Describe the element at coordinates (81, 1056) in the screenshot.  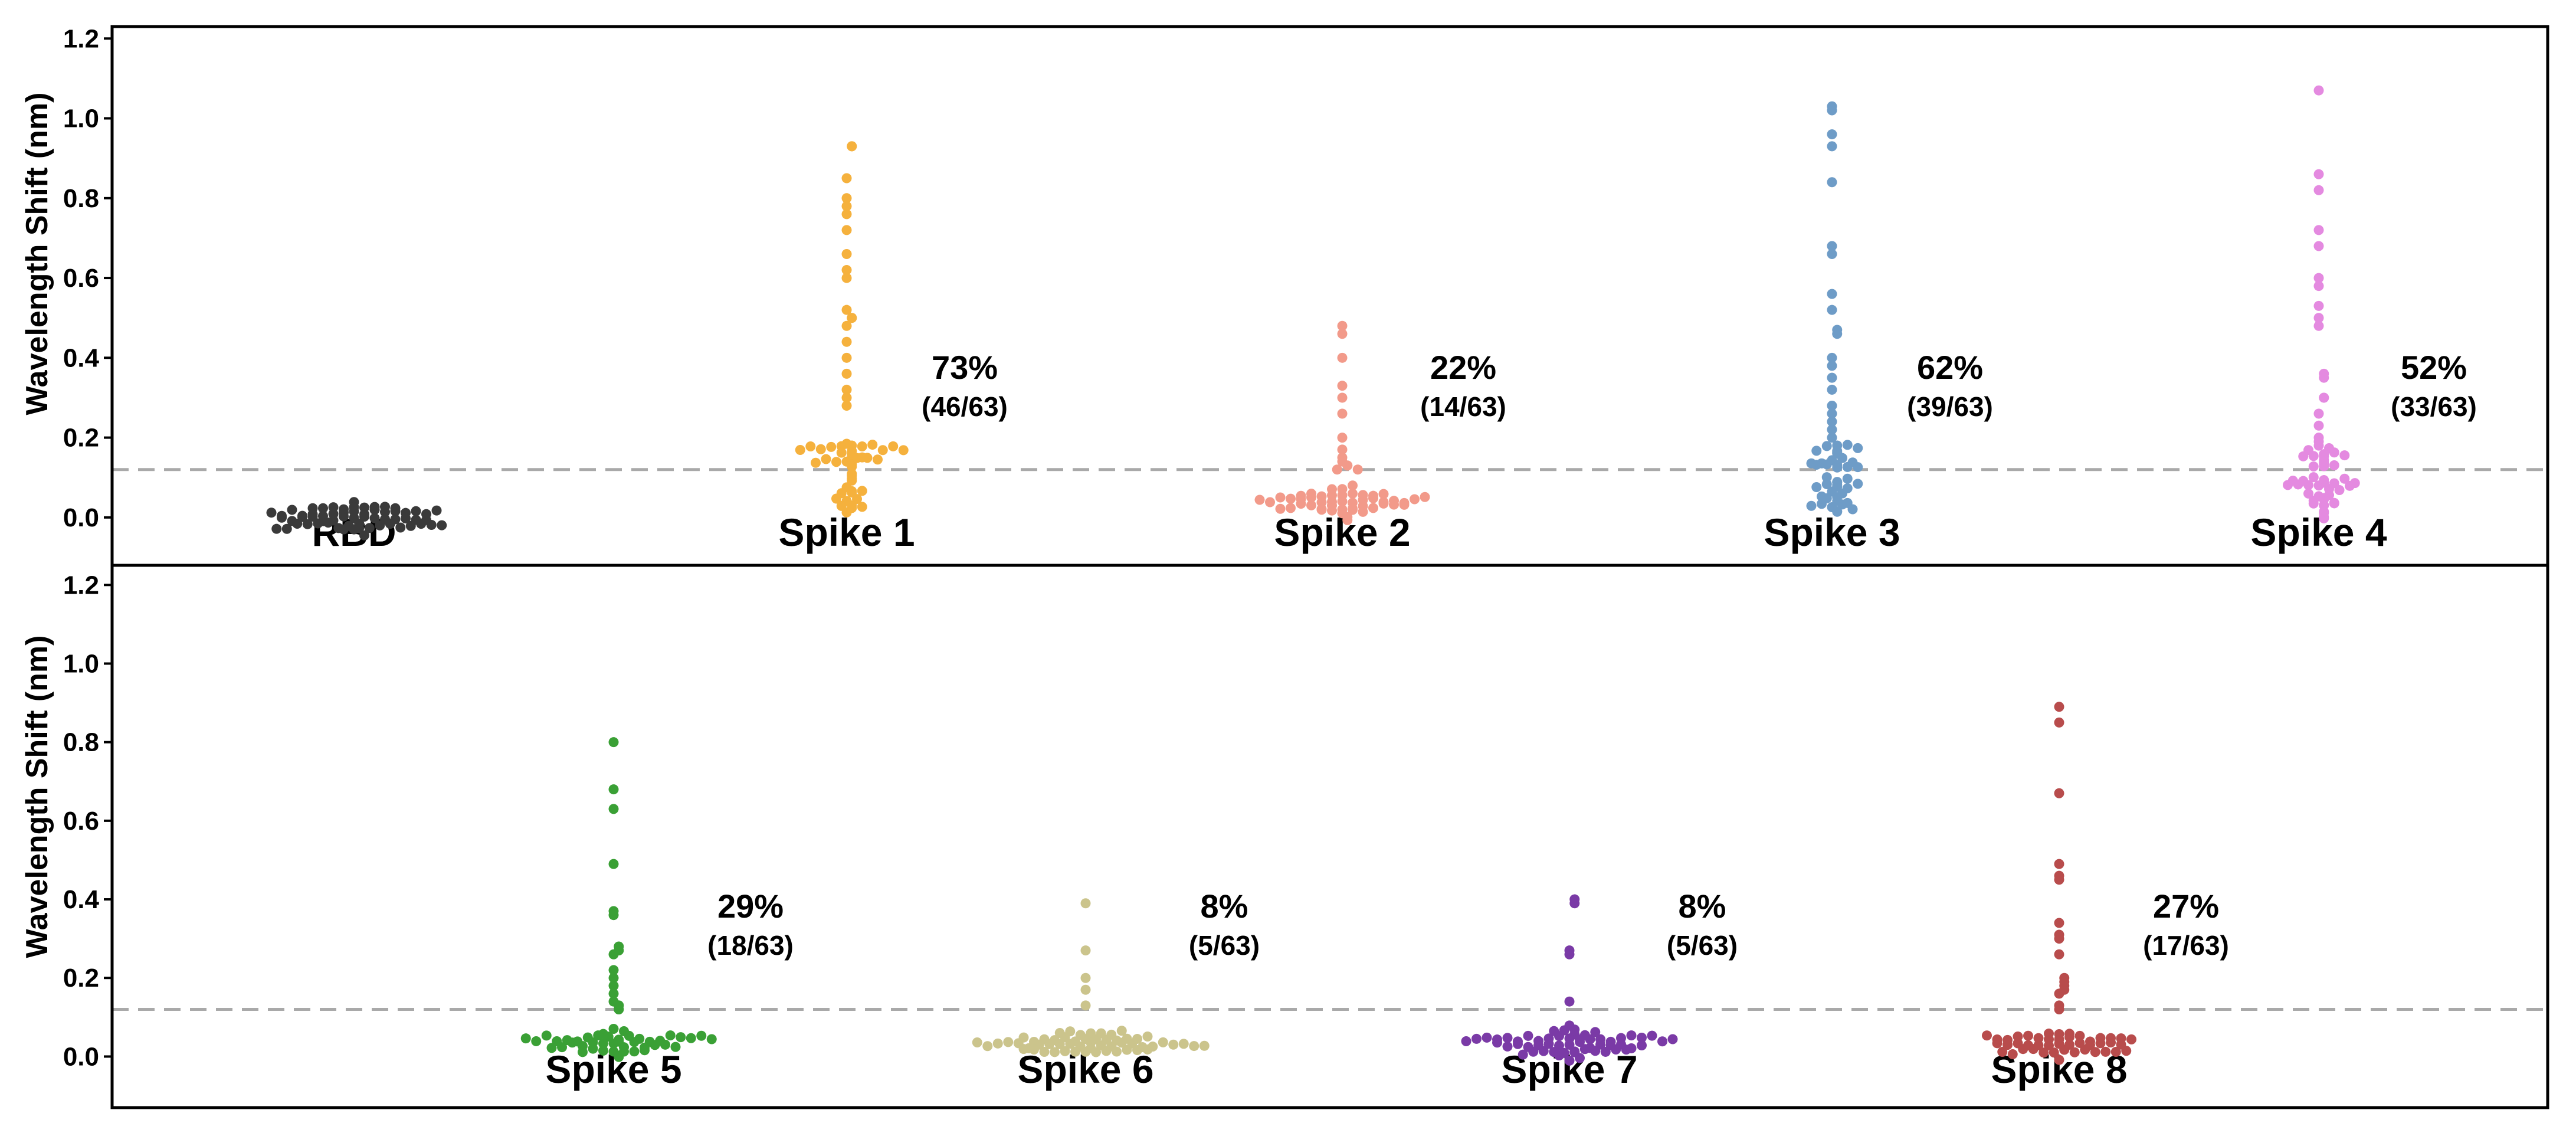
I see `y-tick-label: 0.0` at that location.